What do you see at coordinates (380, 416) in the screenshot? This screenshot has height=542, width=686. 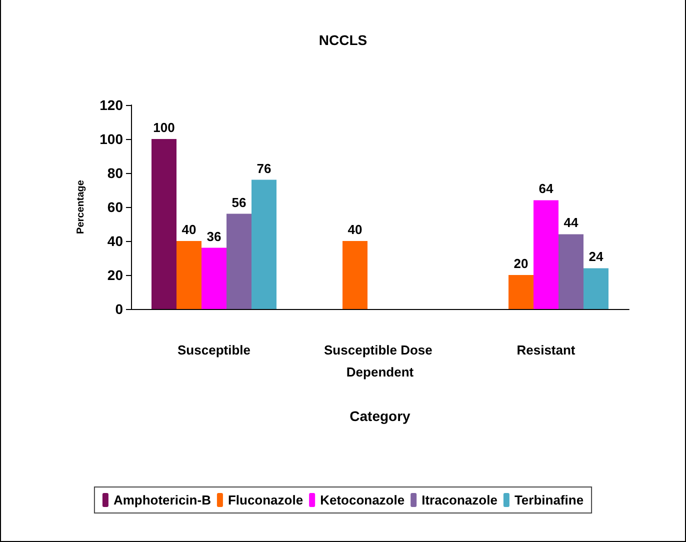 I see `x-axis-title: Category` at bounding box center [380, 416].